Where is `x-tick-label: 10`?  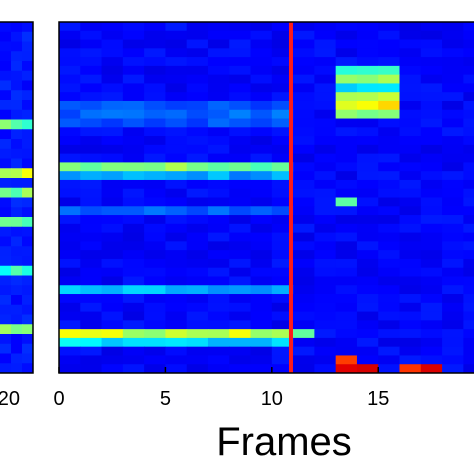 x-tick-label: 10 is located at coordinates (272, 399).